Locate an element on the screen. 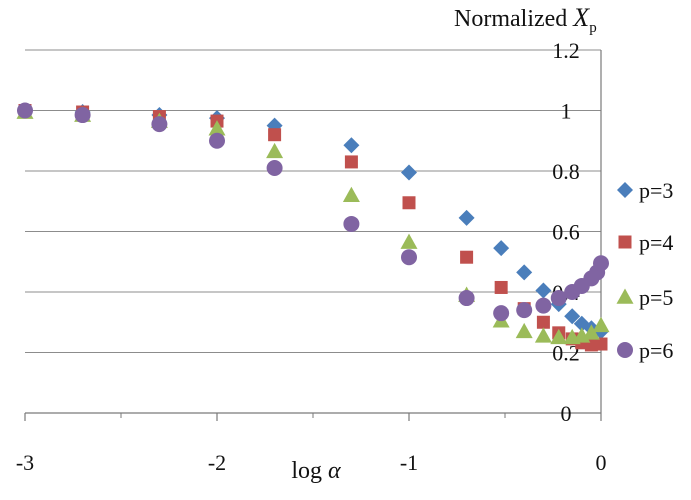 The image size is (691, 500). x-tick-label-1: -2 is located at coordinates (217, 462).